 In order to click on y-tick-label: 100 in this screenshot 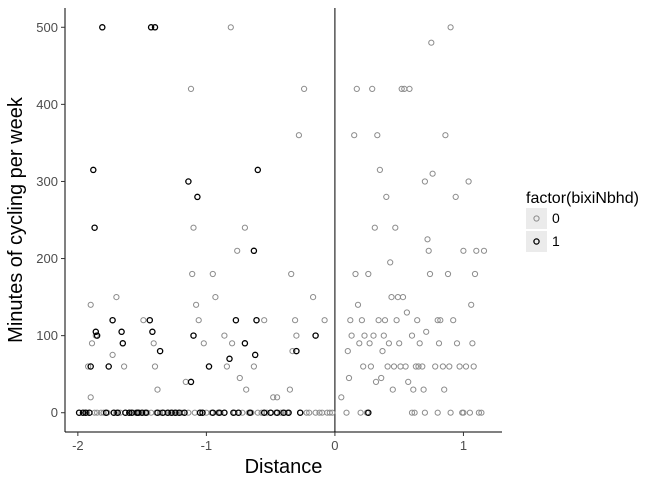, I will do `click(47, 335)`.